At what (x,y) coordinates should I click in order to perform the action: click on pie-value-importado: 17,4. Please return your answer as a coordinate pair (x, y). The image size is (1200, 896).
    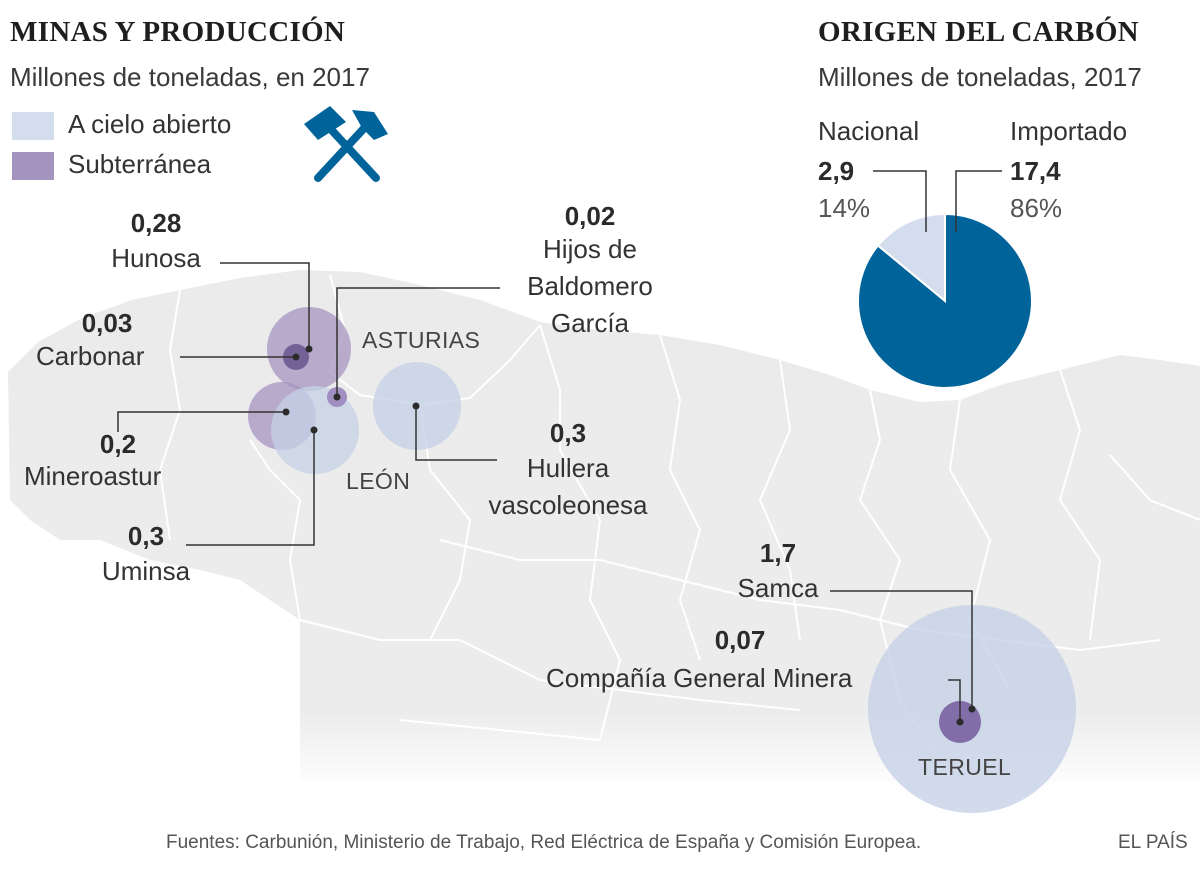
    Looking at the image, I should click on (1035, 171).